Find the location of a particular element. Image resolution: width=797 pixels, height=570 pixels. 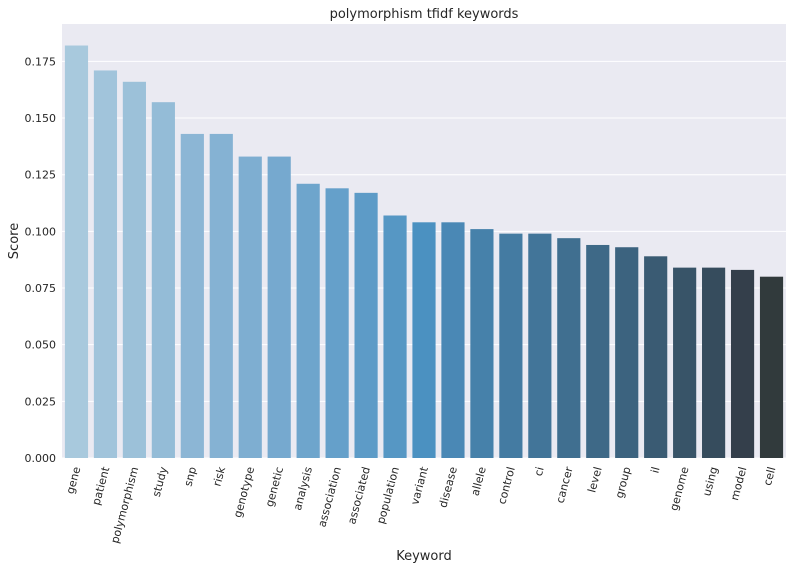

x-tick-label: gene is located at coordinates (74, 480).